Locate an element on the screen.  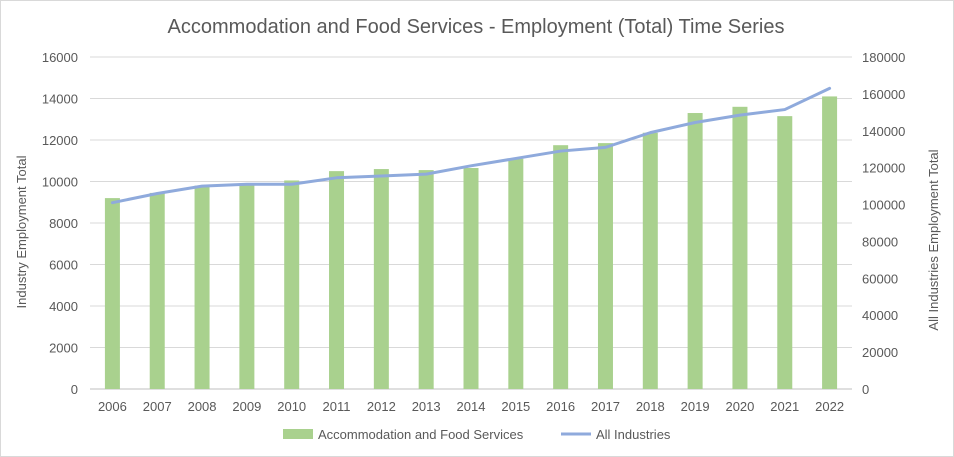
y2-tick-label: 60000 is located at coordinates (880, 278).